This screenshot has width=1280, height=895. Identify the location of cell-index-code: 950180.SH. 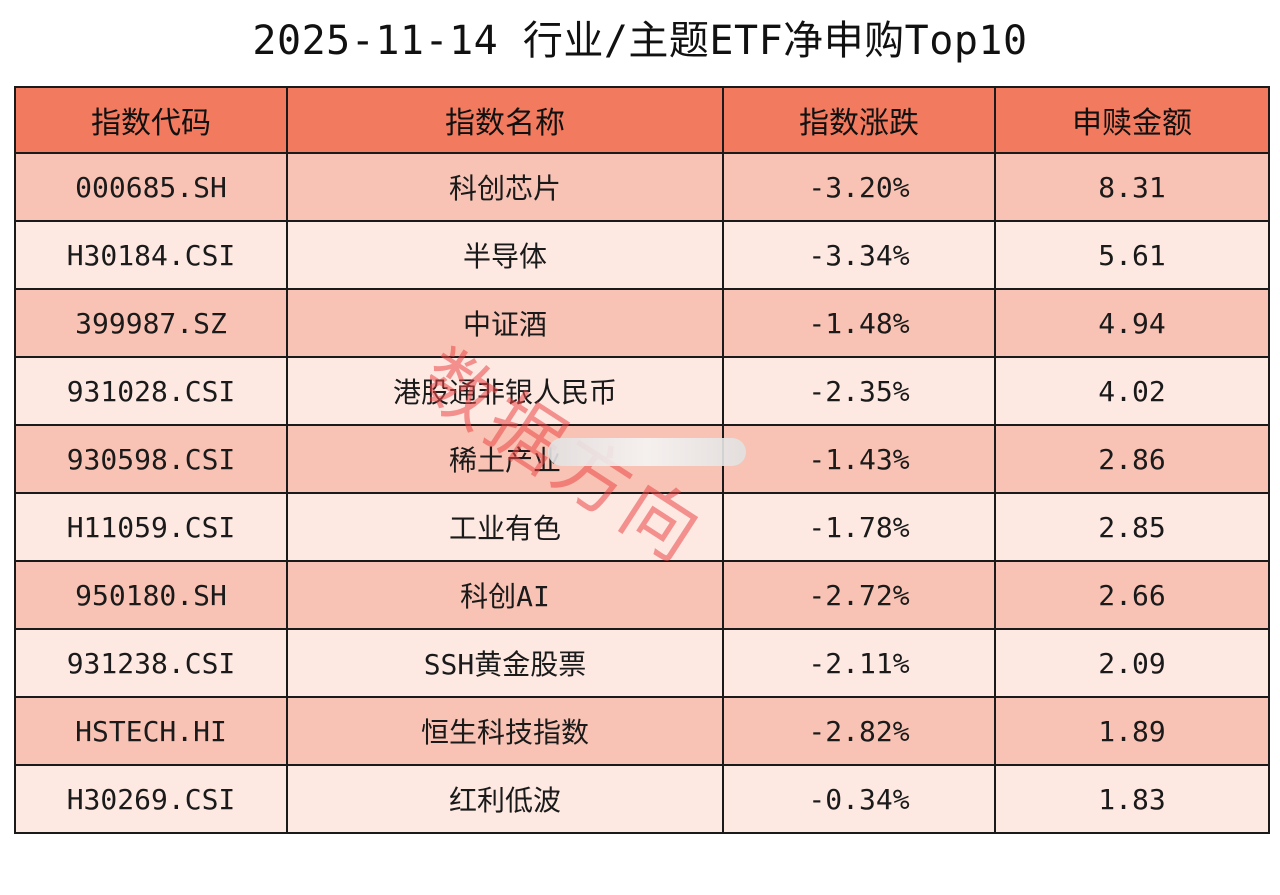
(151, 595).